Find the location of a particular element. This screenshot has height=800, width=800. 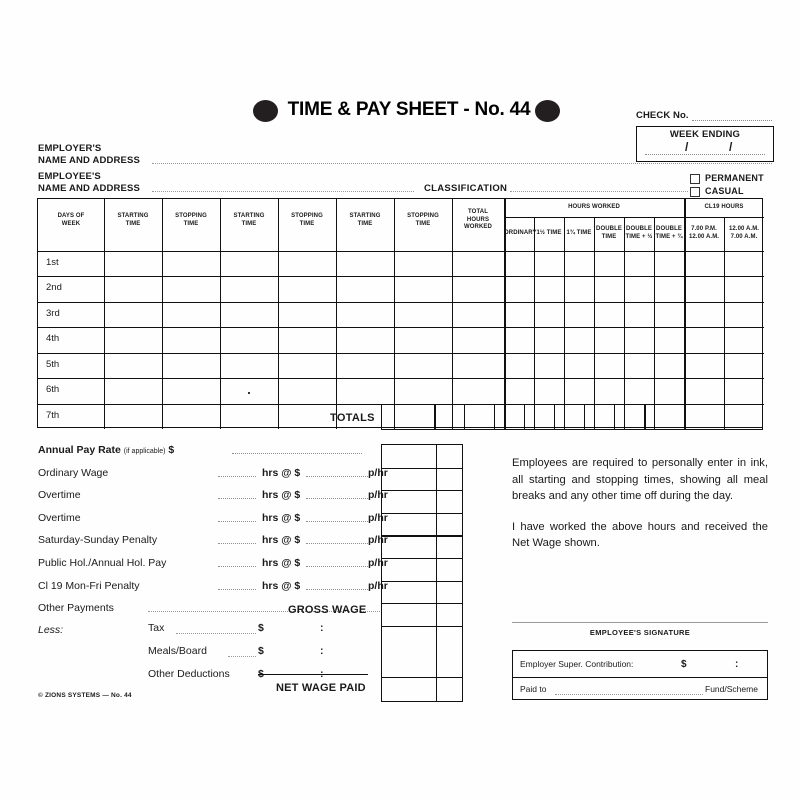

permanent-option: PERMANENT is located at coordinates (727, 178).